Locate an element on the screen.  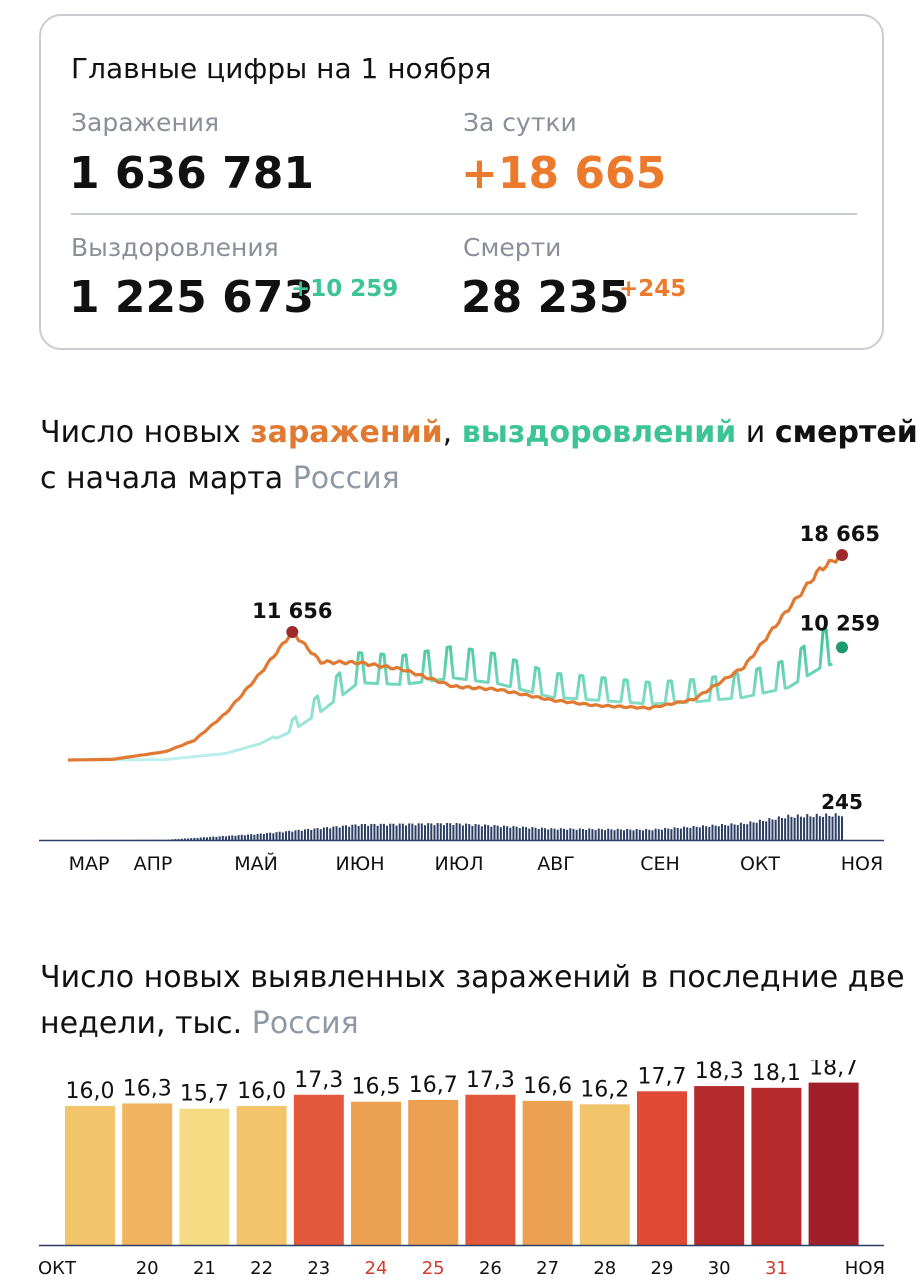
bar-value-label: 18,1 is located at coordinates (776, 1073).